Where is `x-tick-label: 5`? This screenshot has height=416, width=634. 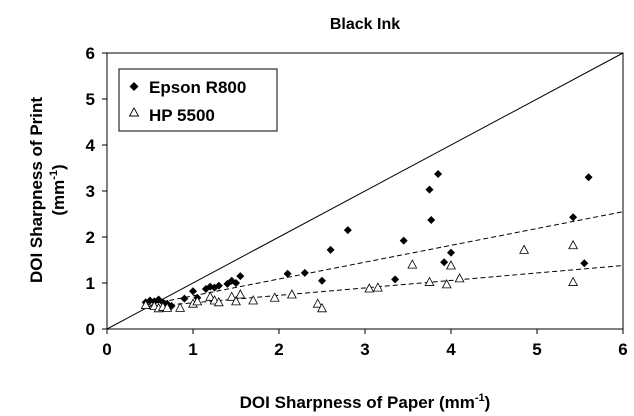 x-tick-label: 5 is located at coordinates (536, 349).